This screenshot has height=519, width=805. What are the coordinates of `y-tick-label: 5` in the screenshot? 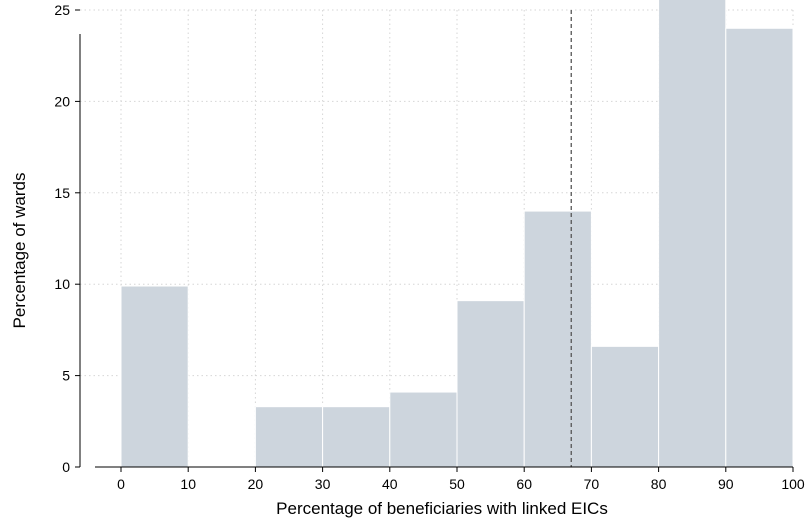 It's located at (66, 376).